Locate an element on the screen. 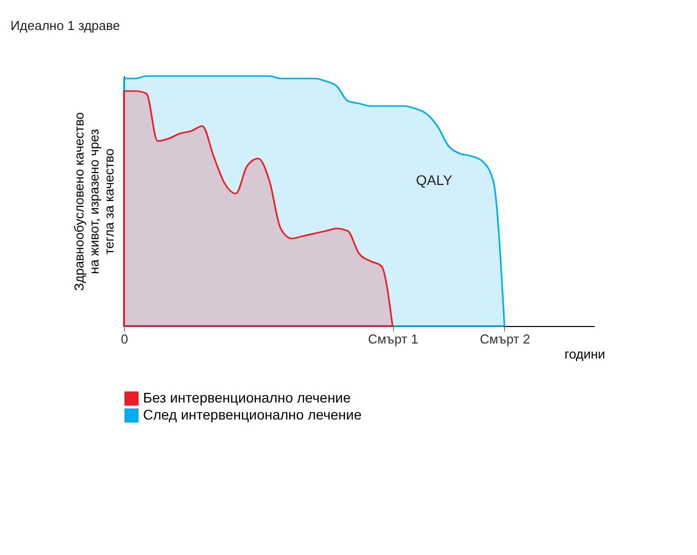 This screenshot has height=555, width=697. x-tick-label: 0 is located at coordinates (124, 339).